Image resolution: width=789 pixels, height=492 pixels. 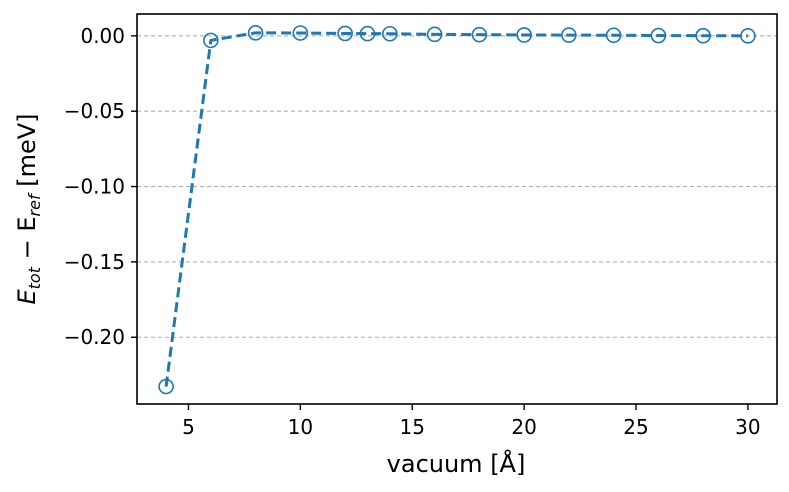 What do you see at coordinates (27, 153) in the screenshot?
I see `y-axis-label-unit: [meV]` at bounding box center [27, 153].